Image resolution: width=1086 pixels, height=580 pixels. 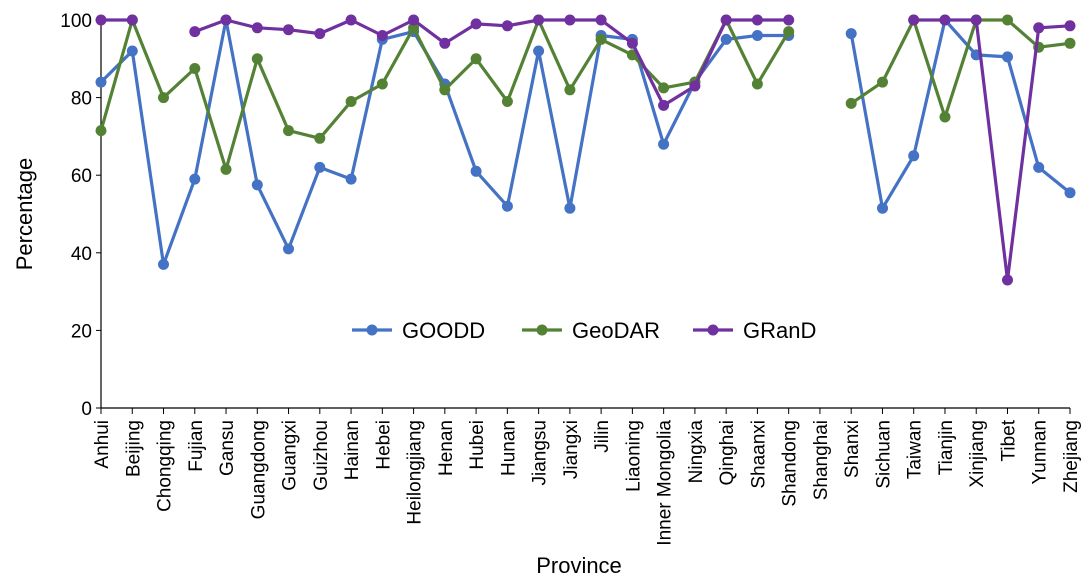 What do you see at coordinates (579, 565) in the screenshot?
I see `x-axis-title: Province` at bounding box center [579, 565].